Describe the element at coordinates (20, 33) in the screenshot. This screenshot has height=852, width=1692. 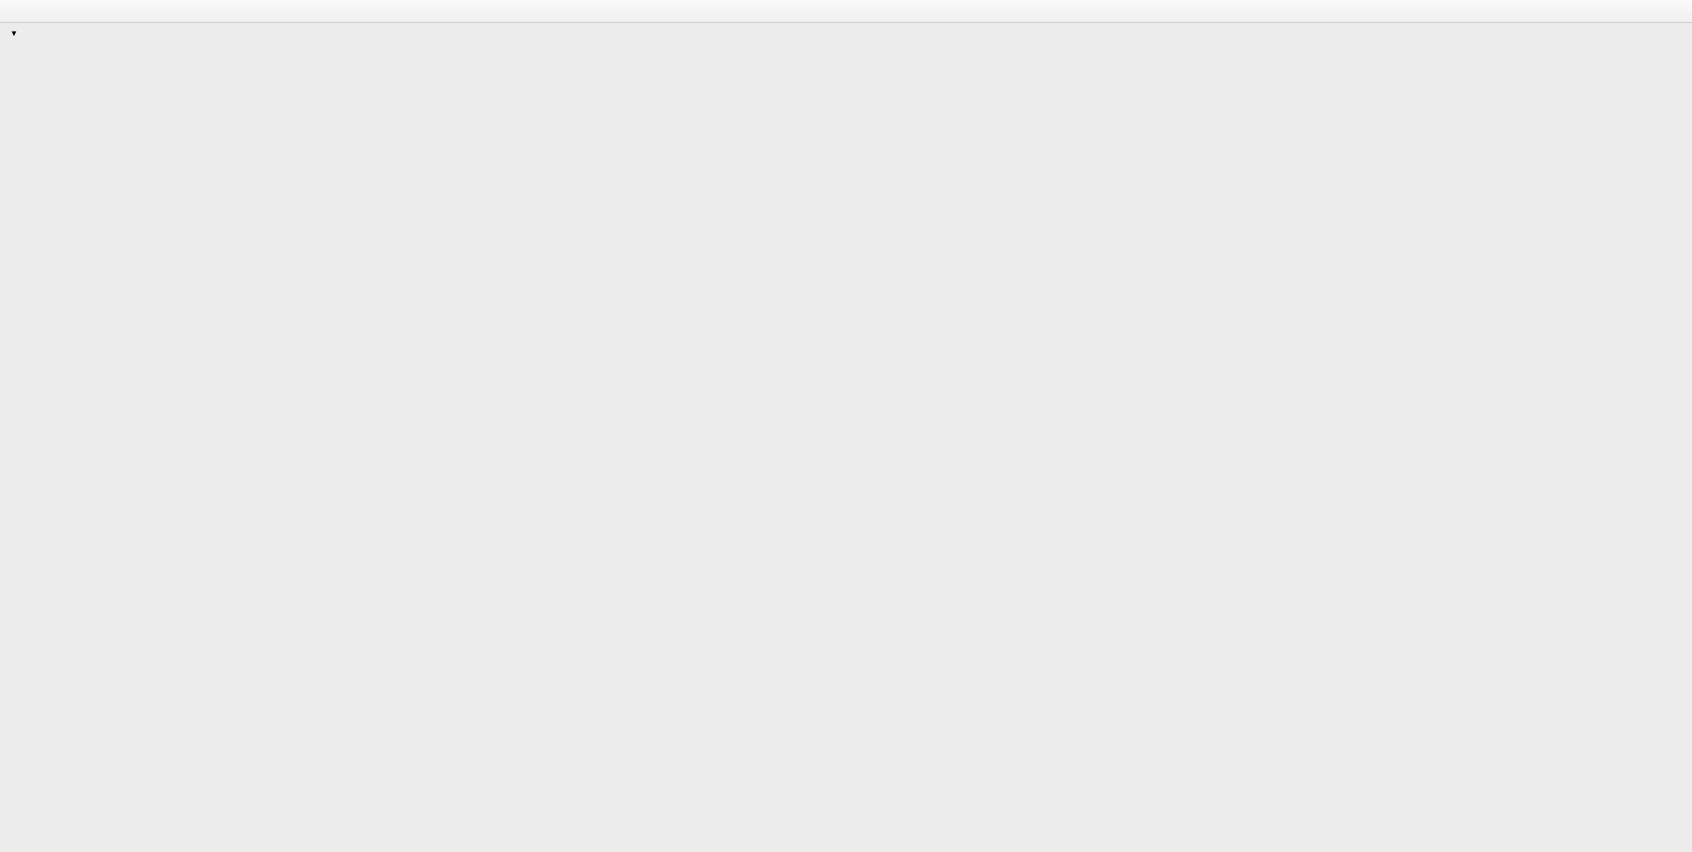
I see `chart-title: ▼` at that location.